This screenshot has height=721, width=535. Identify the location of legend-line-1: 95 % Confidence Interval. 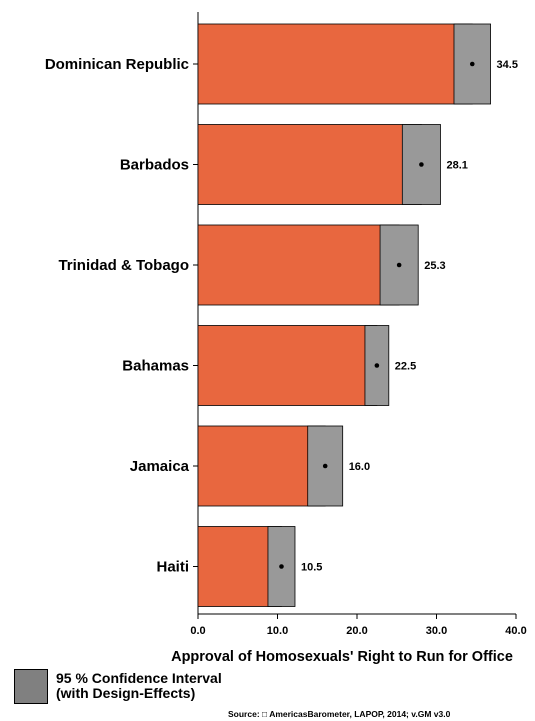
(139, 678).